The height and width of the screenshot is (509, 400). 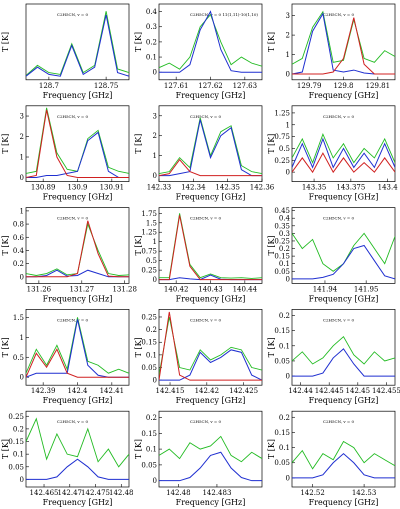 I want to click on x-tick-label: 130.91, so click(x=112, y=188).